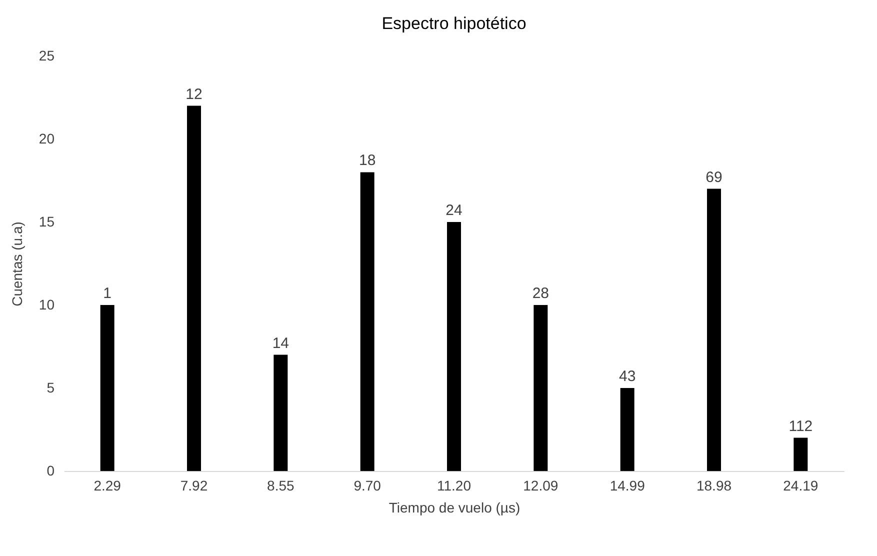  Describe the element at coordinates (714, 177) in the screenshot. I see `annotation: 69` at that location.